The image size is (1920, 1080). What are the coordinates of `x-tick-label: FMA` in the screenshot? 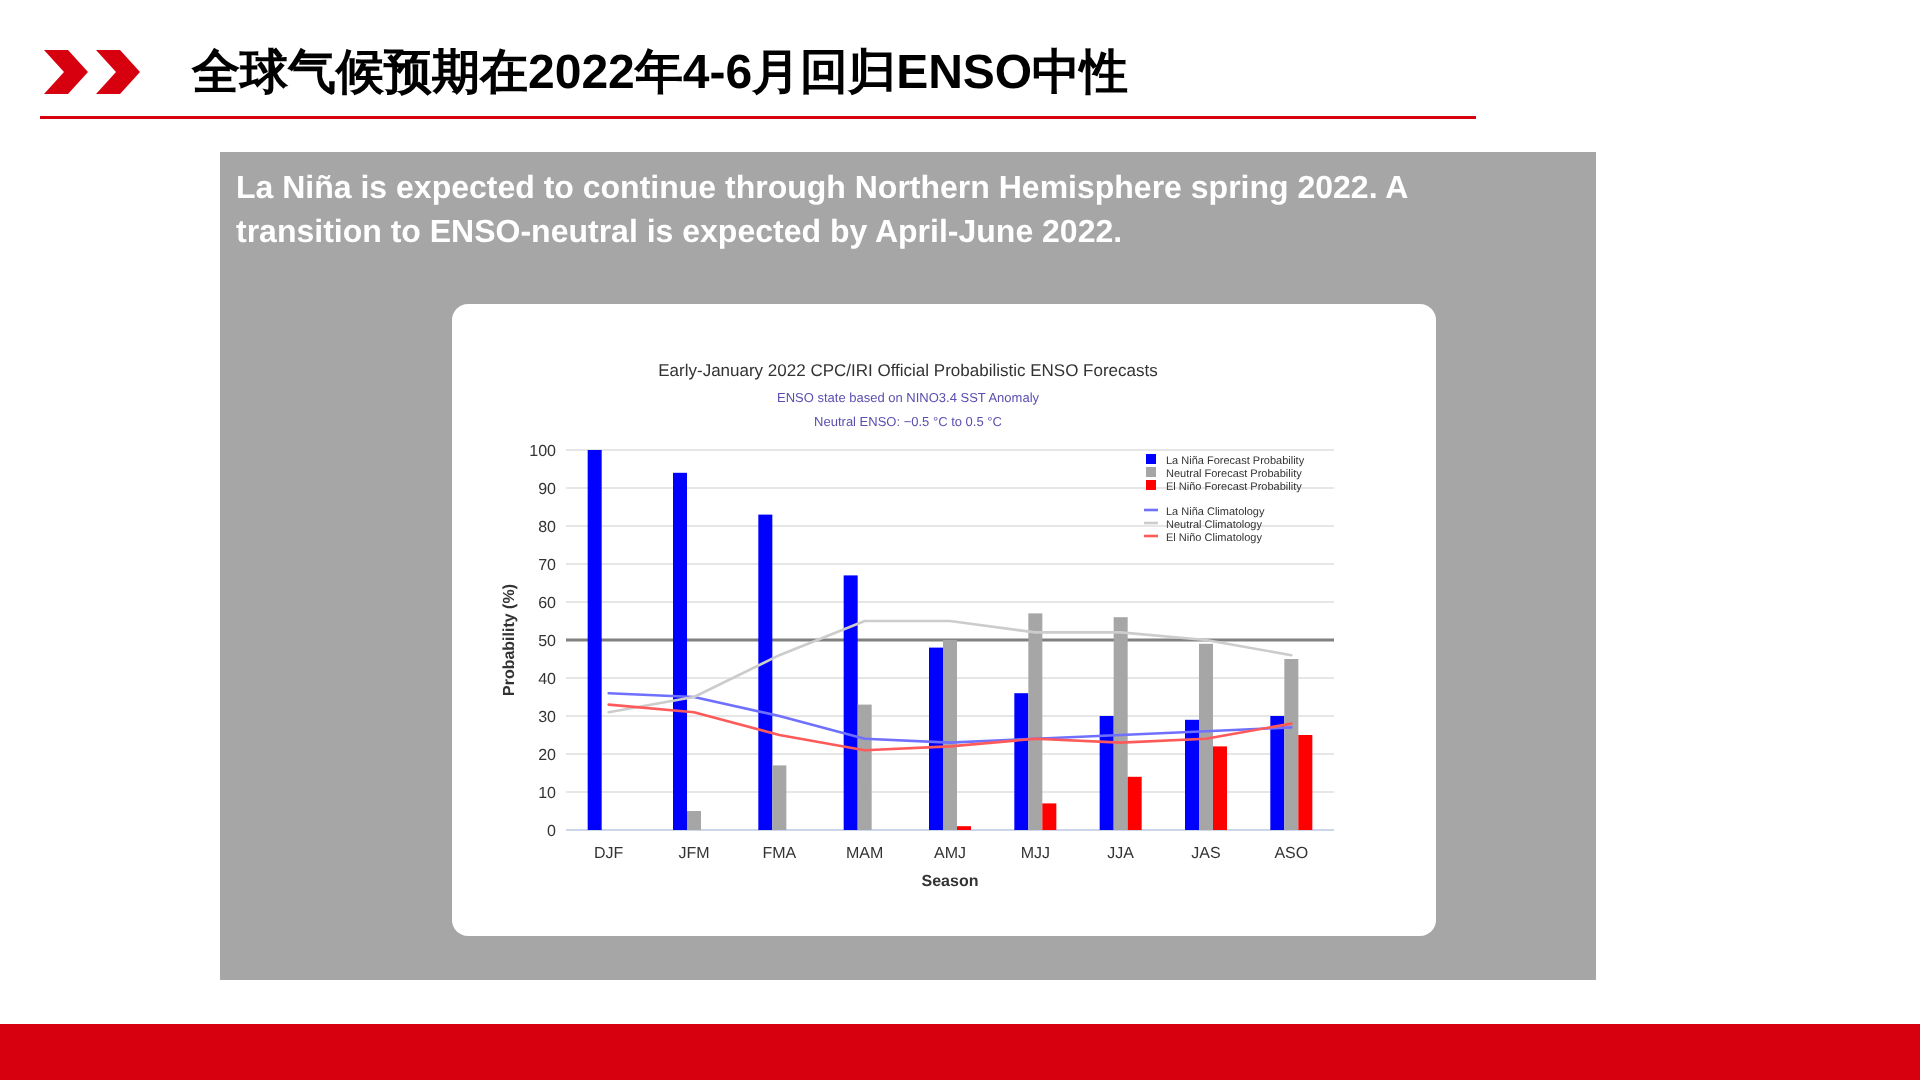 It's located at (780, 853).